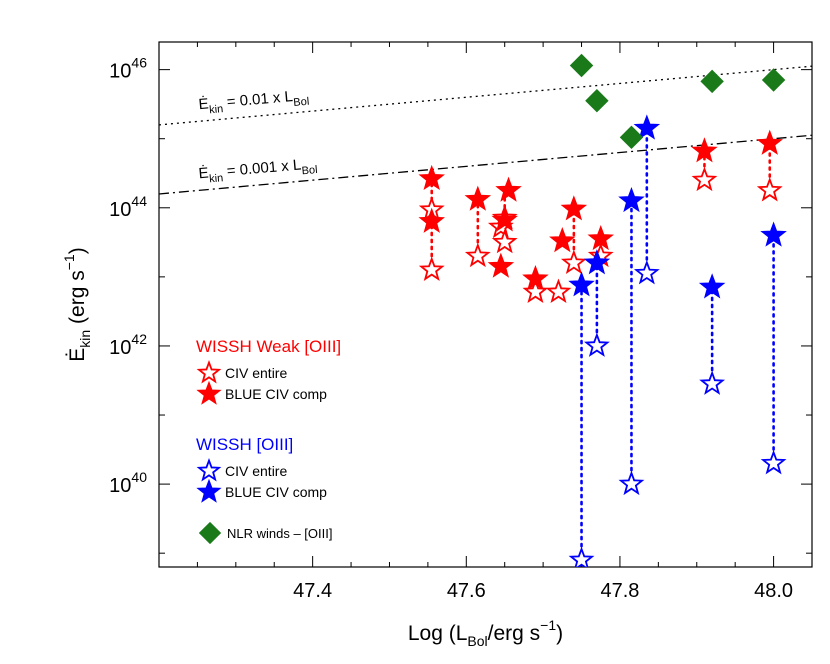 Image resolution: width=830 pixels, height=664 pixels. Describe the element at coordinates (254, 102) in the screenshot. I see `reference-line-label: Ėkin = 0.01 x LBol` at that location.